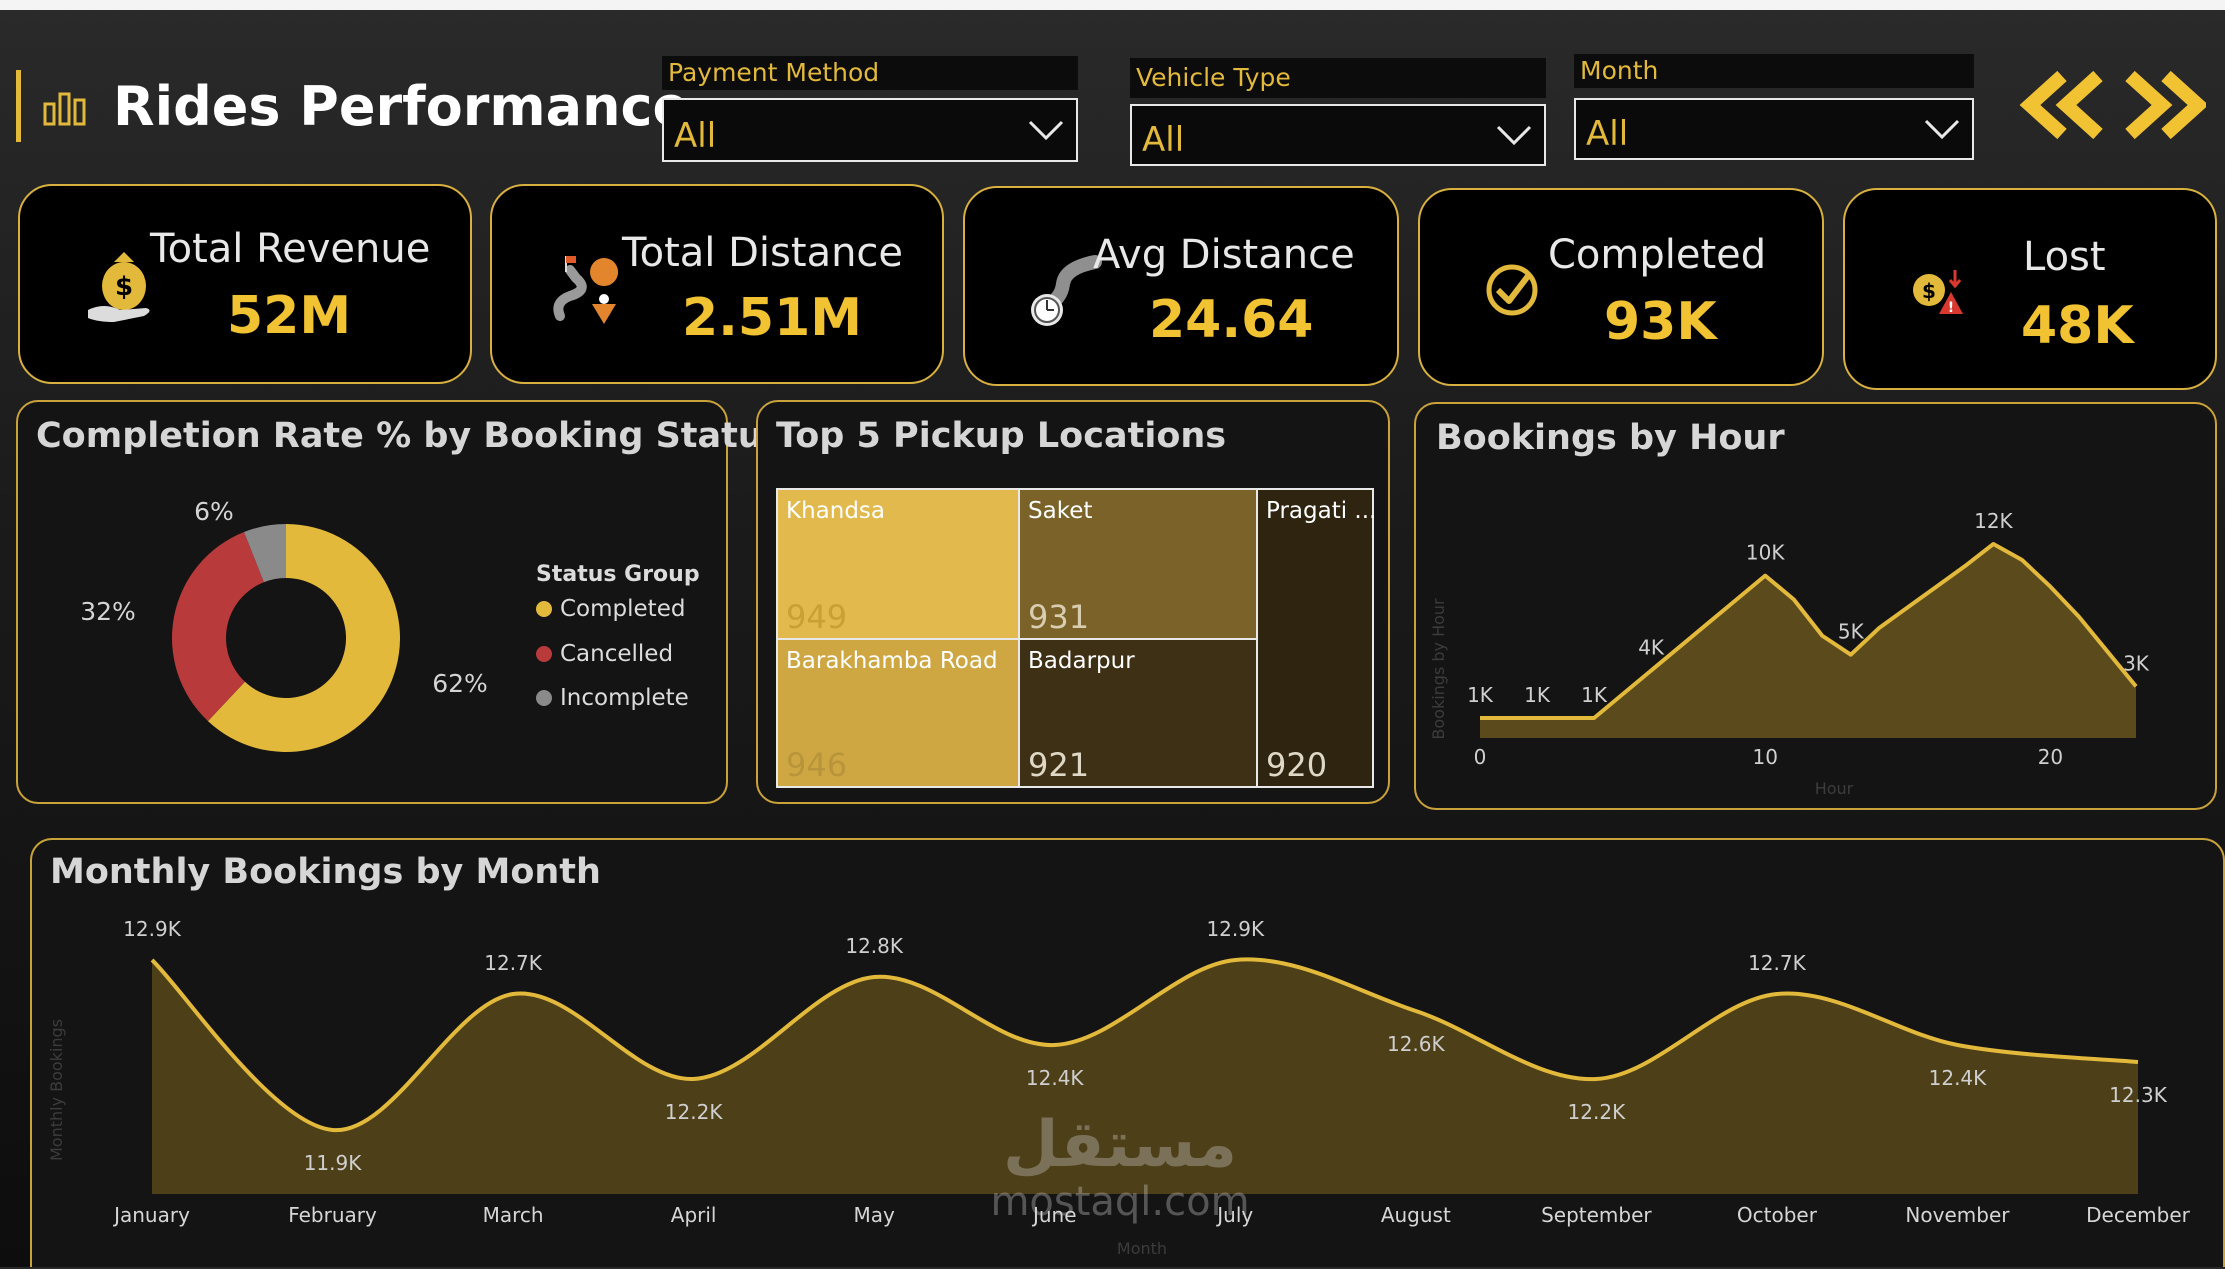 The image size is (2225, 1269). I want to click on kpi-card-avg-distance: Avg Distance 24.64, so click(1181, 286).